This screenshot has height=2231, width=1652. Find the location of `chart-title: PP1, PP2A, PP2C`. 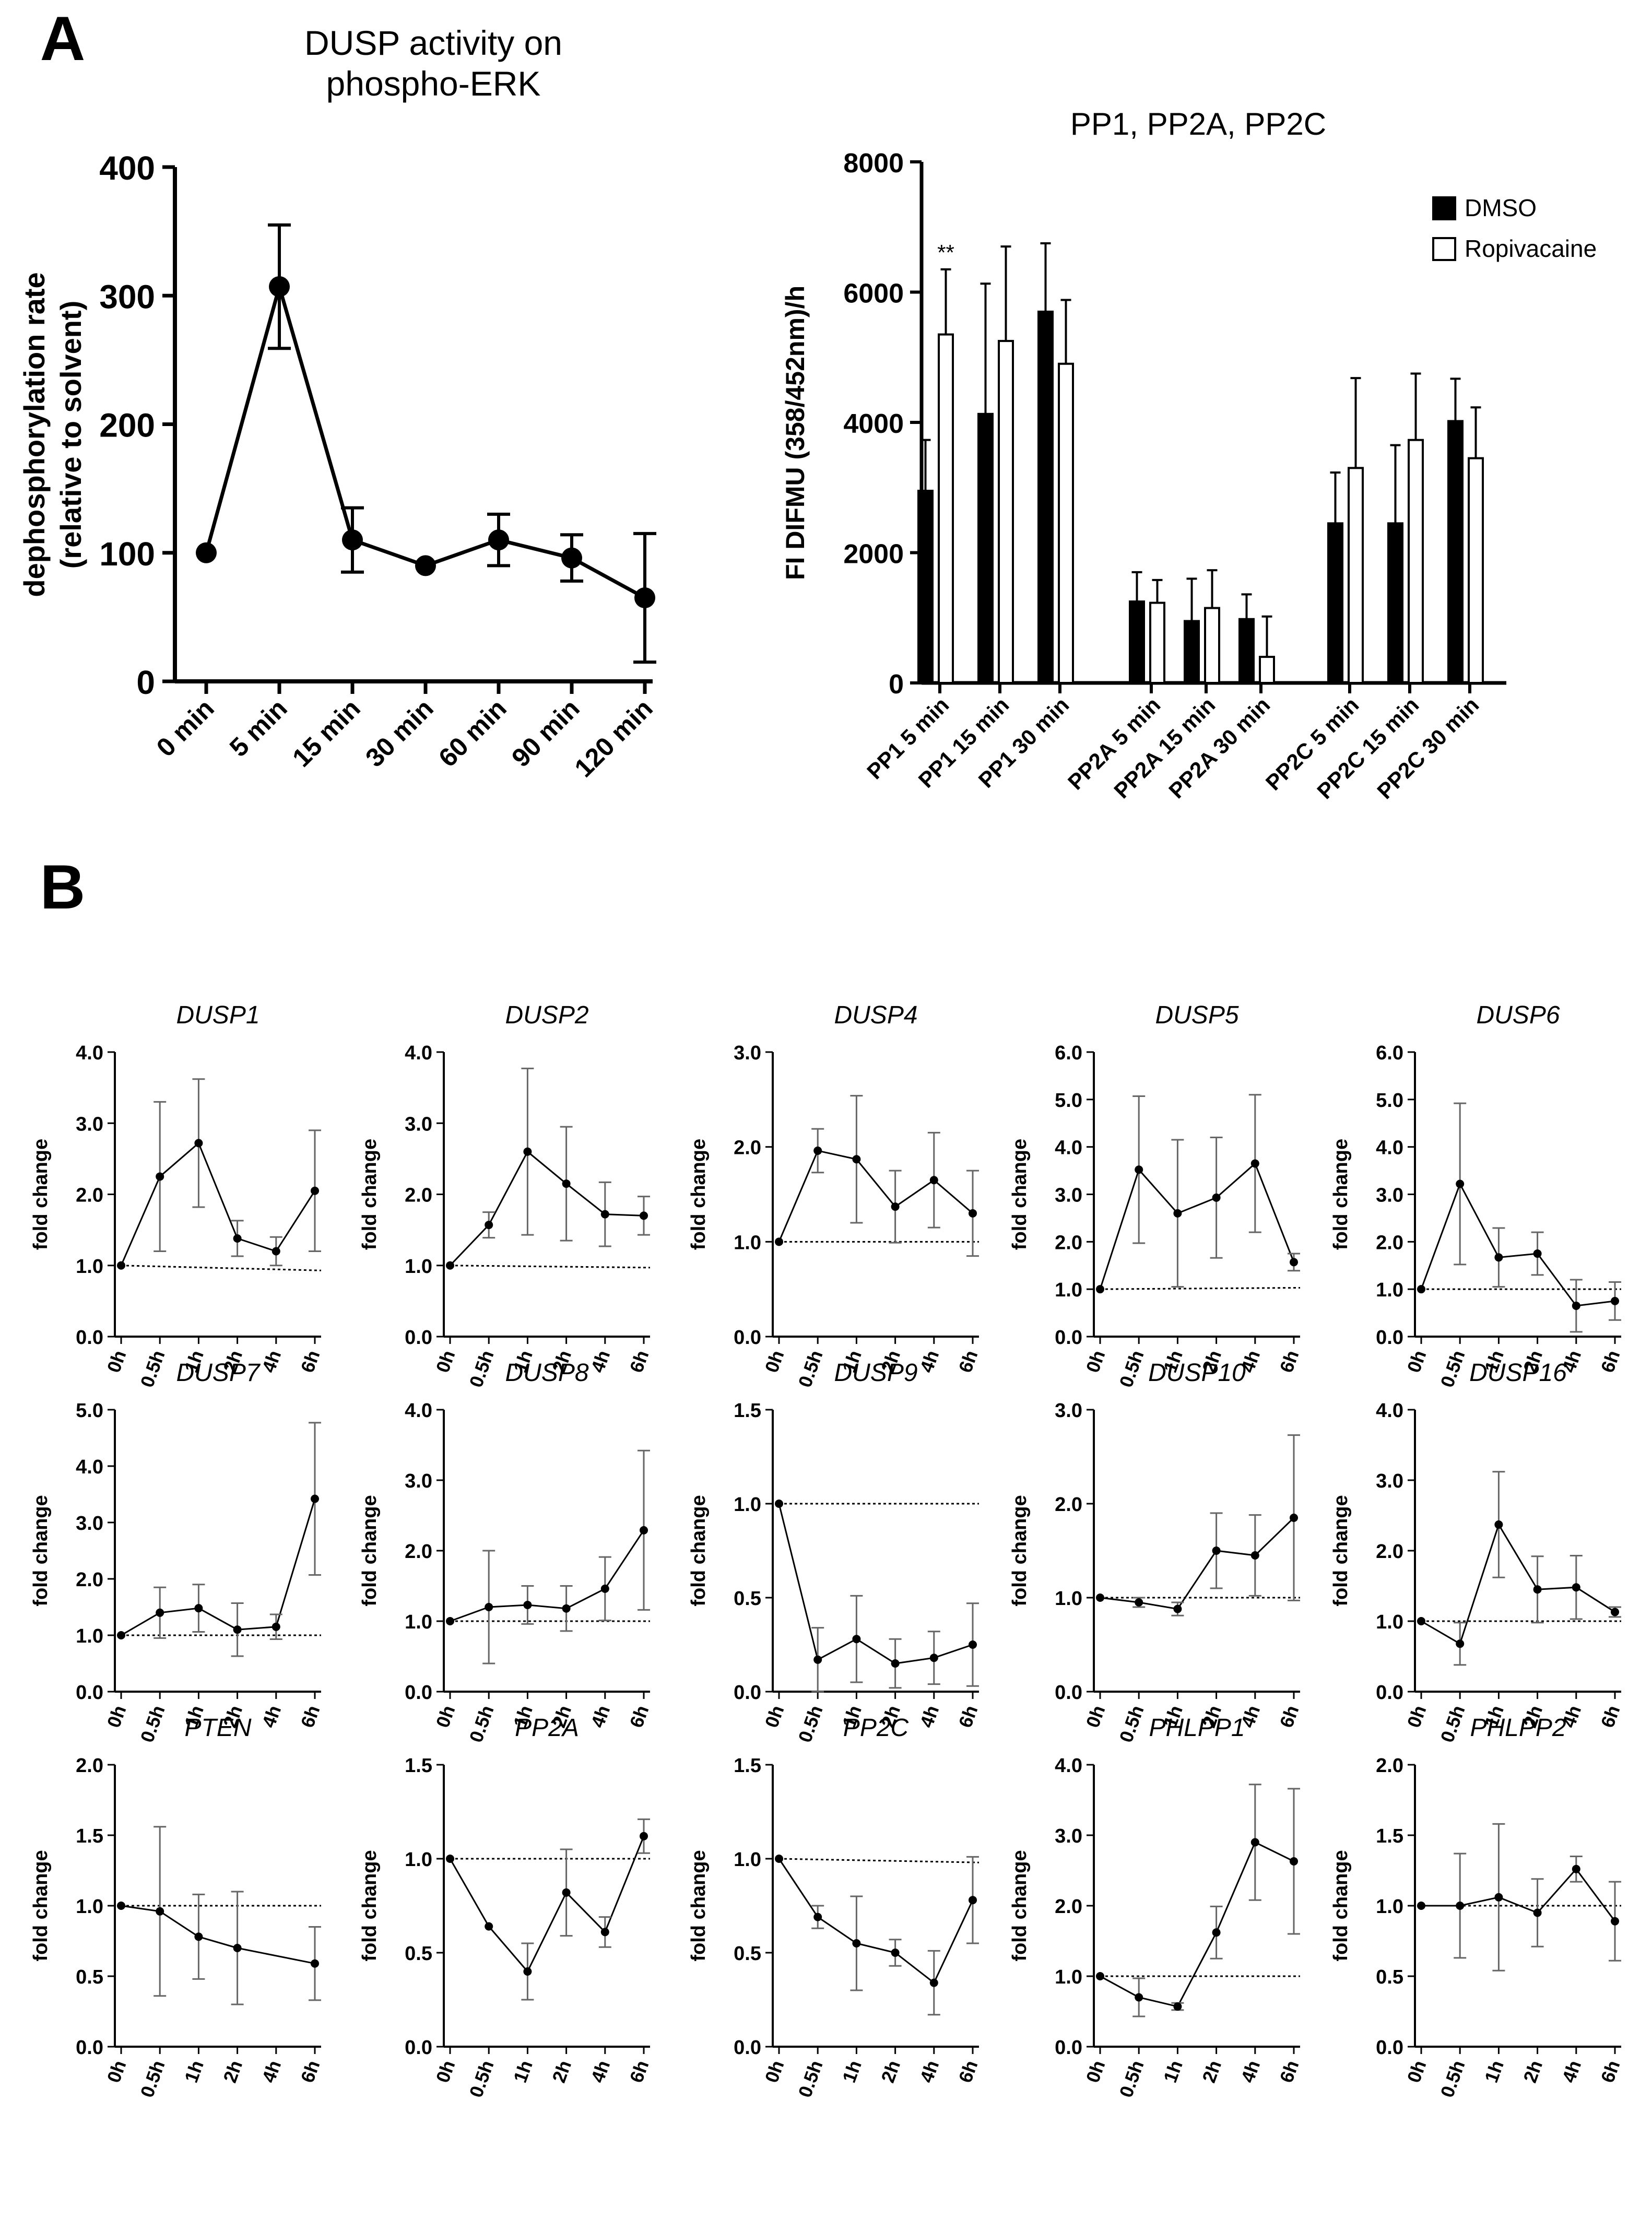

chart-title: PP1, PP2A, PP2C is located at coordinates (1198, 124).